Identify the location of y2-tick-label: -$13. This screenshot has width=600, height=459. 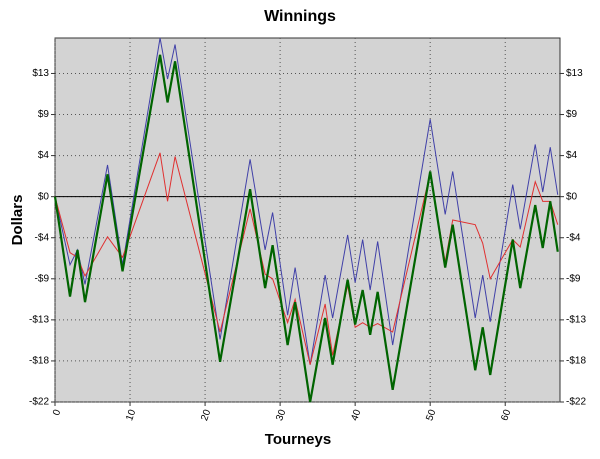
(576, 320).